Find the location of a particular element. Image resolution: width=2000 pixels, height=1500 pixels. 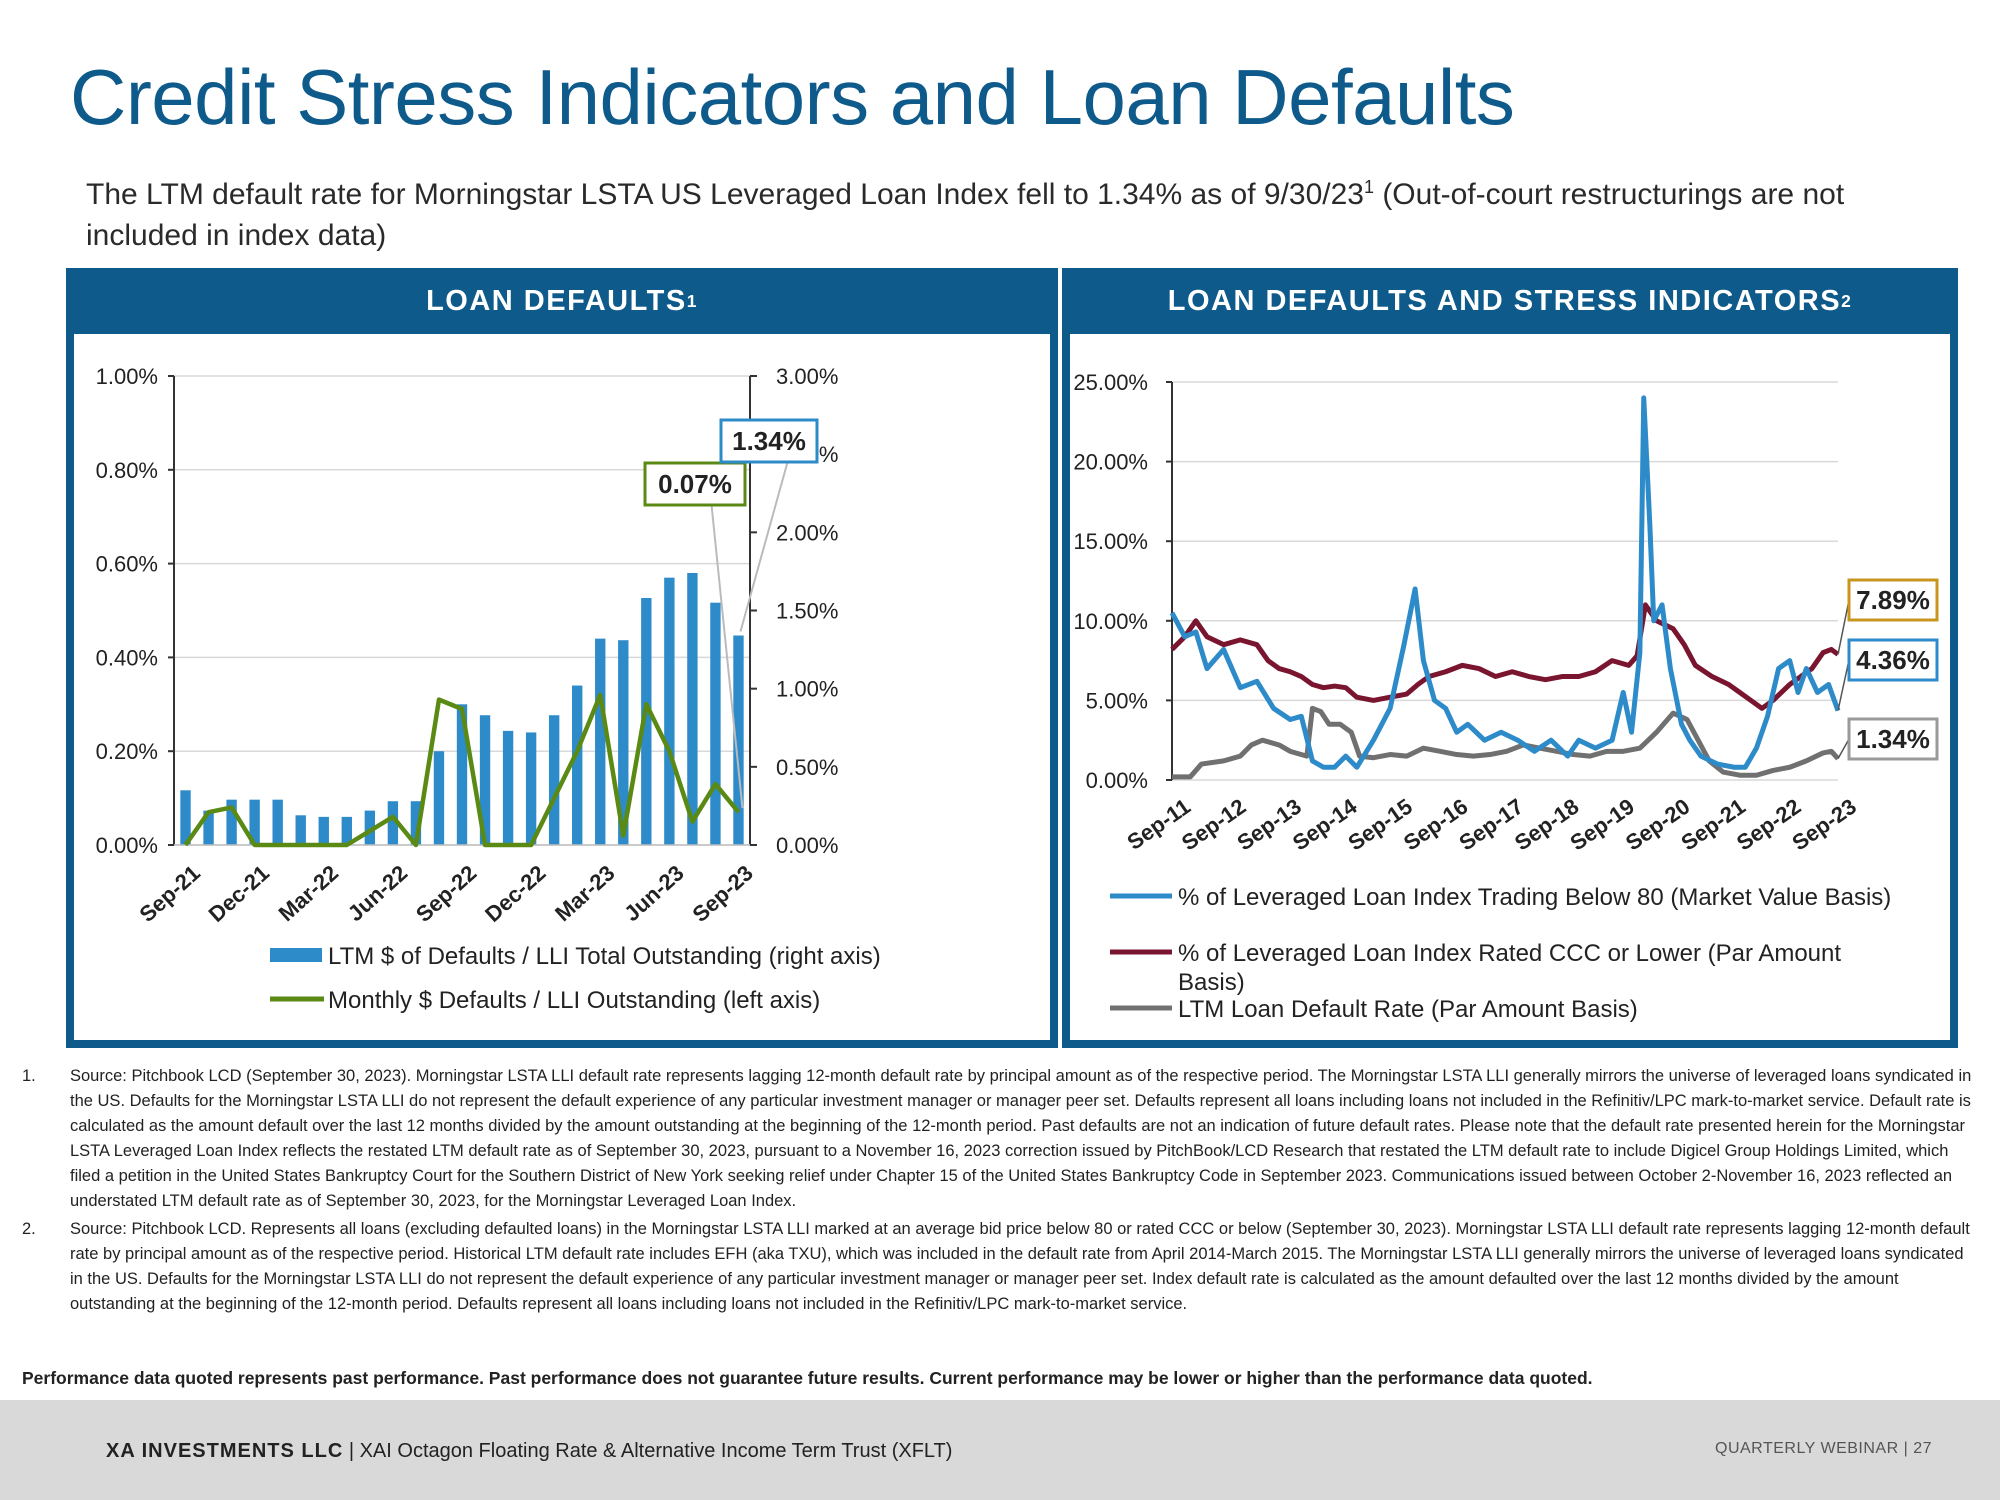

footer-page-number: 27 is located at coordinates (1922, 1448).